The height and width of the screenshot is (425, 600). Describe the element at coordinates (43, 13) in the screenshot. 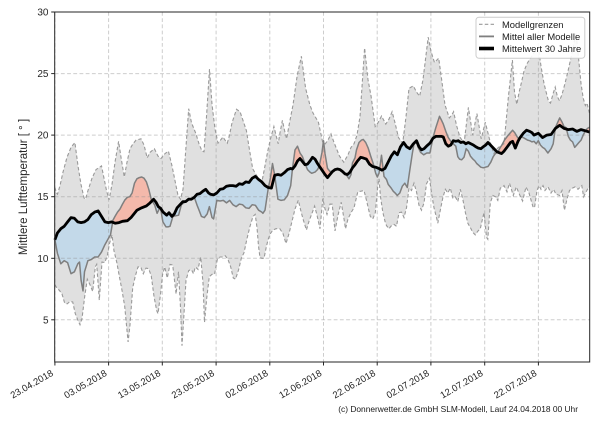

I see `svg-text: 30` at that location.